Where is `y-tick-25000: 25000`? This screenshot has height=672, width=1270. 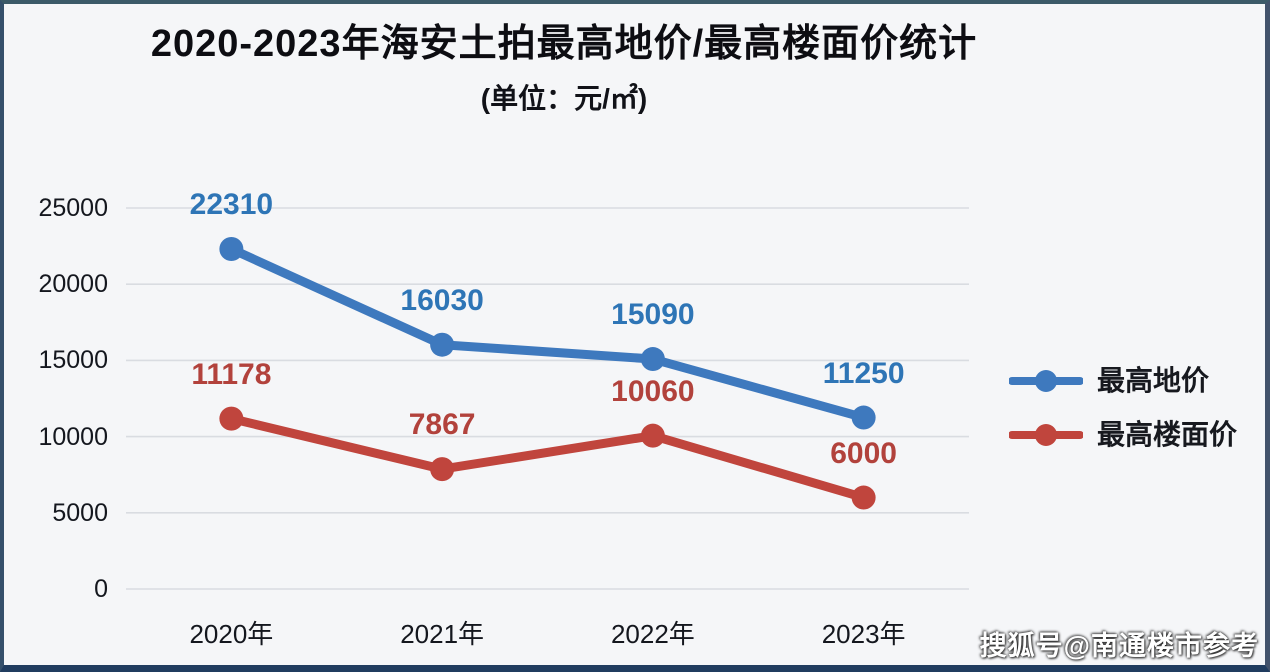 y-tick-25000: 25000 is located at coordinates (73, 208).